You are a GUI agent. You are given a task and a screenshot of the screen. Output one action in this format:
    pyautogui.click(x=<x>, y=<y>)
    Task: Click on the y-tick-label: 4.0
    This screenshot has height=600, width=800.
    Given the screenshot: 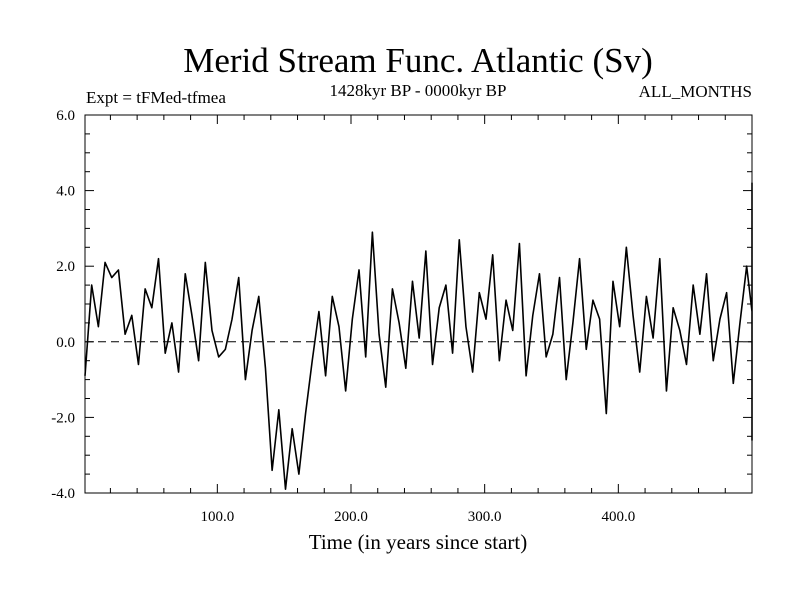 What is the action you would take?
    pyautogui.click(x=65, y=192)
    